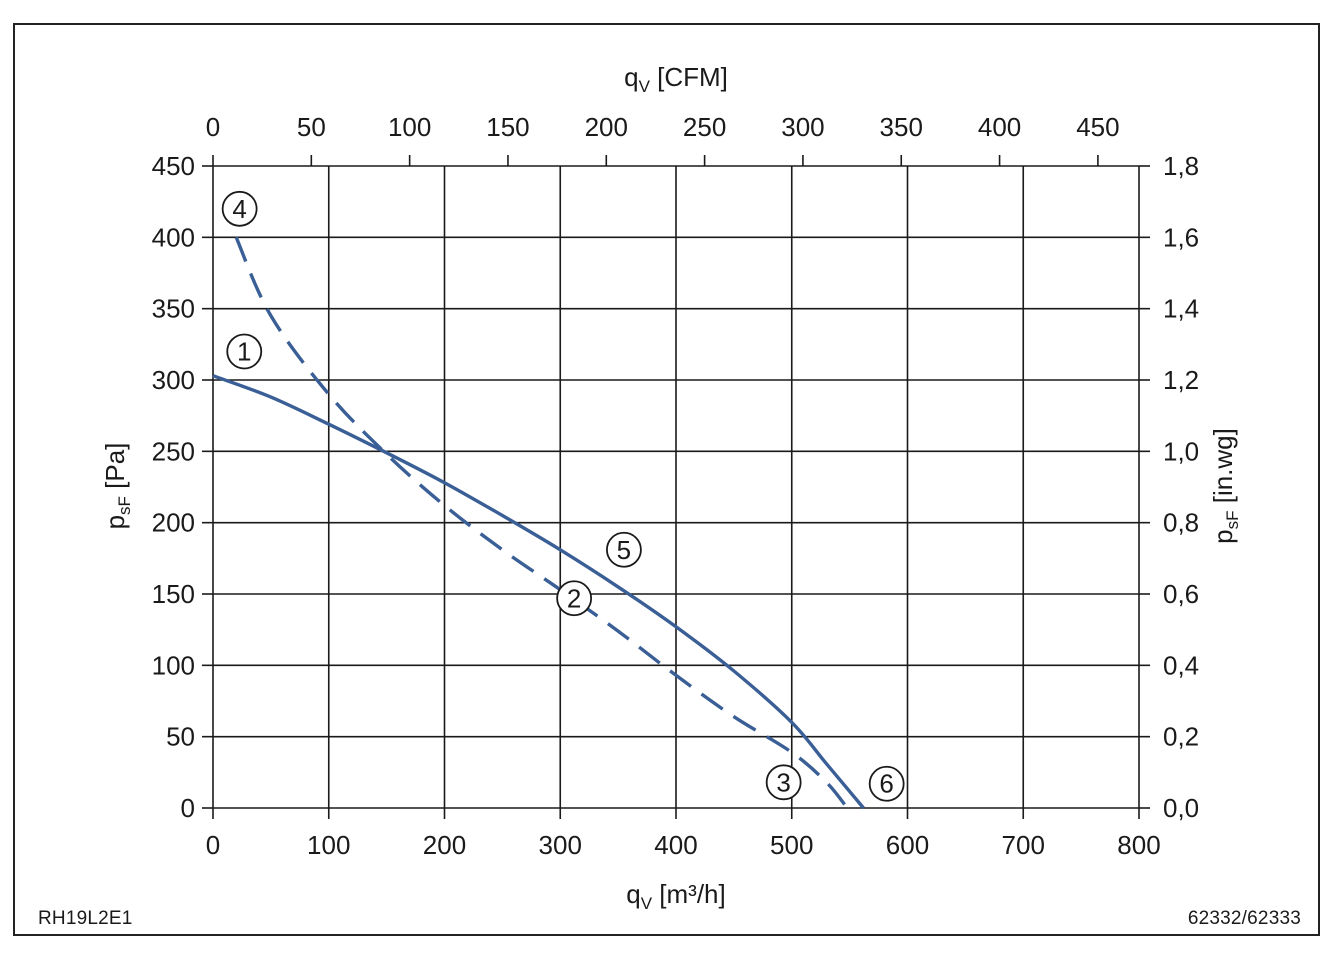 The image size is (1337, 957). Describe the element at coordinates (173, 665) in the screenshot. I see `y-left-tick-label: 100` at that location.